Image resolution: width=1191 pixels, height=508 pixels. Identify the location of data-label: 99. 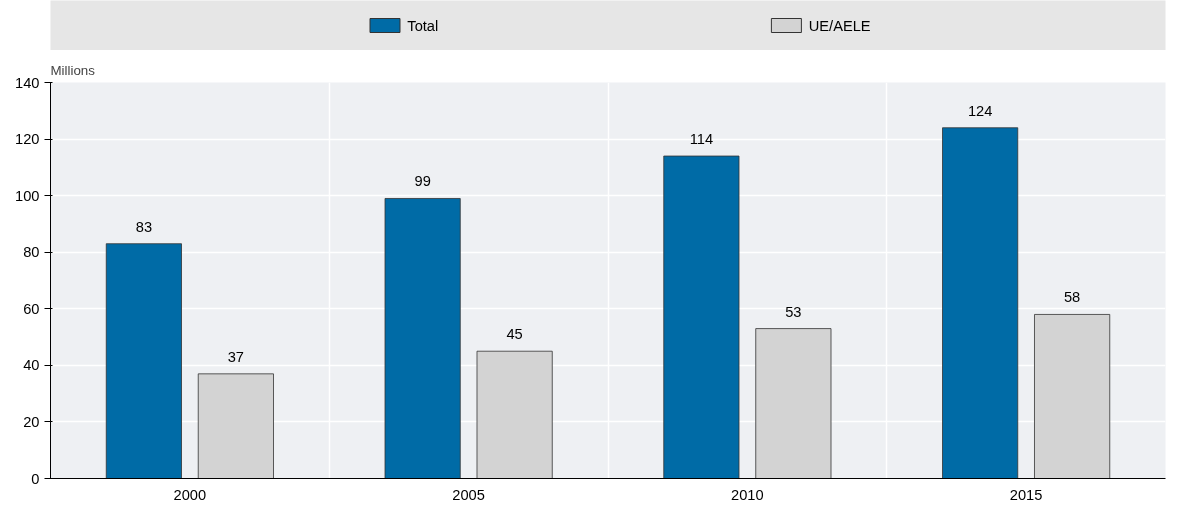
(422, 181).